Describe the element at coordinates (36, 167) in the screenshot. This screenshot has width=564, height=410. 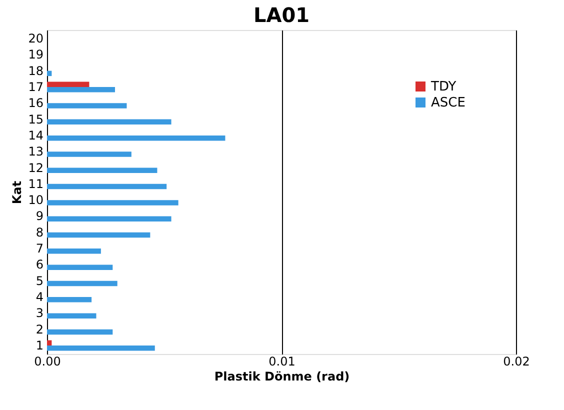
I see `y-tick-label: 12` at that location.